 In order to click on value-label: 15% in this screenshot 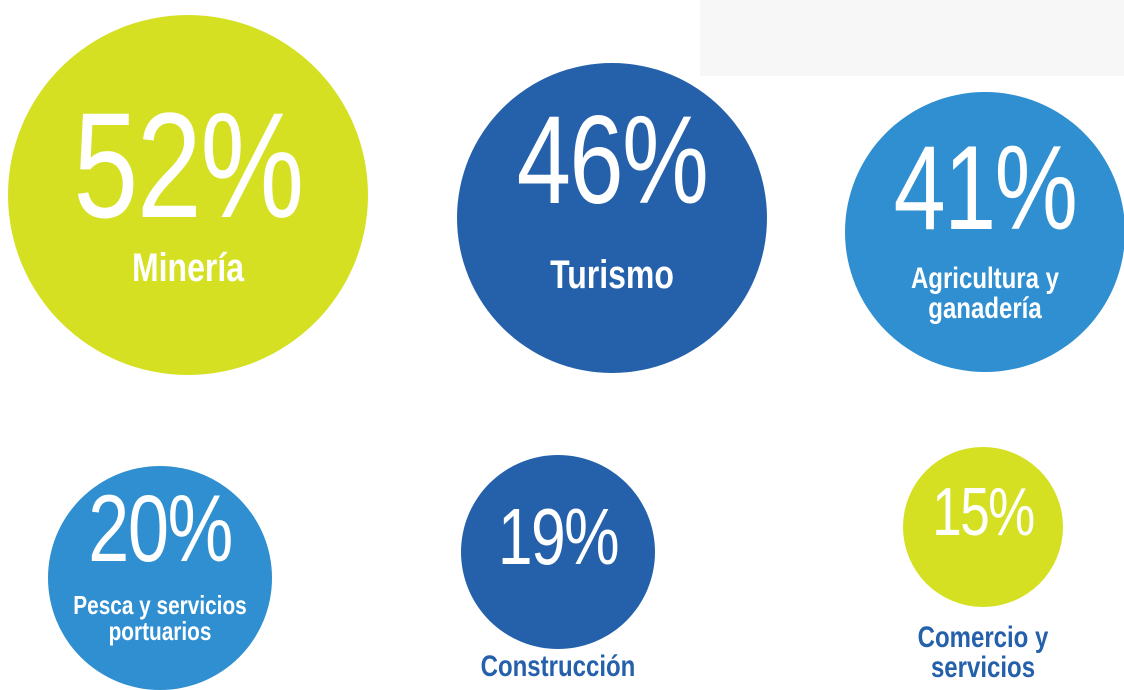, I will do `click(983, 512)`.